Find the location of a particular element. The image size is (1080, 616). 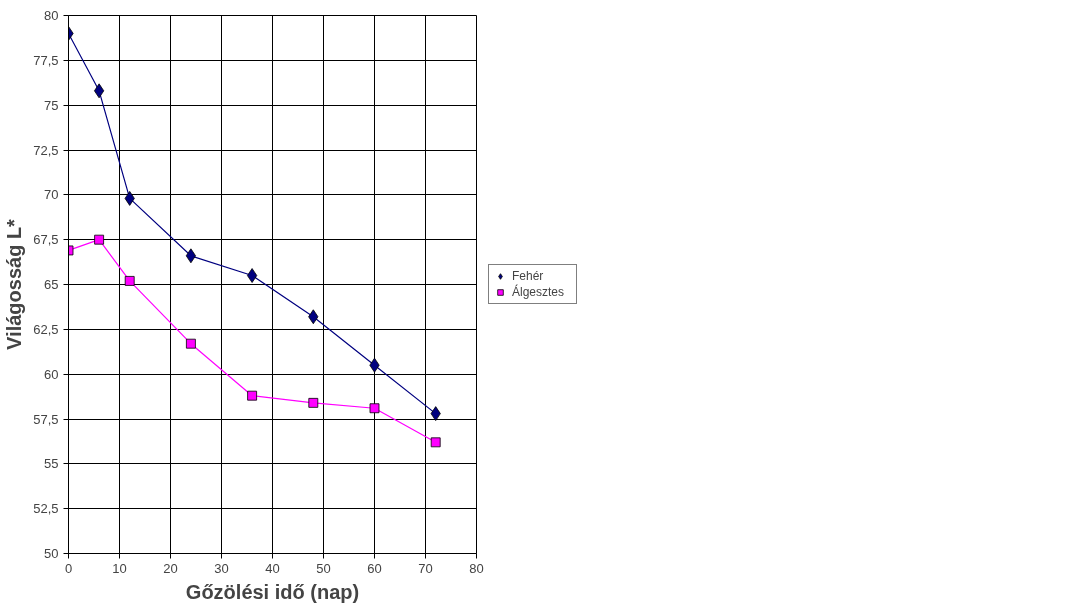

x-tick-label: 10 is located at coordinates (119, 568).